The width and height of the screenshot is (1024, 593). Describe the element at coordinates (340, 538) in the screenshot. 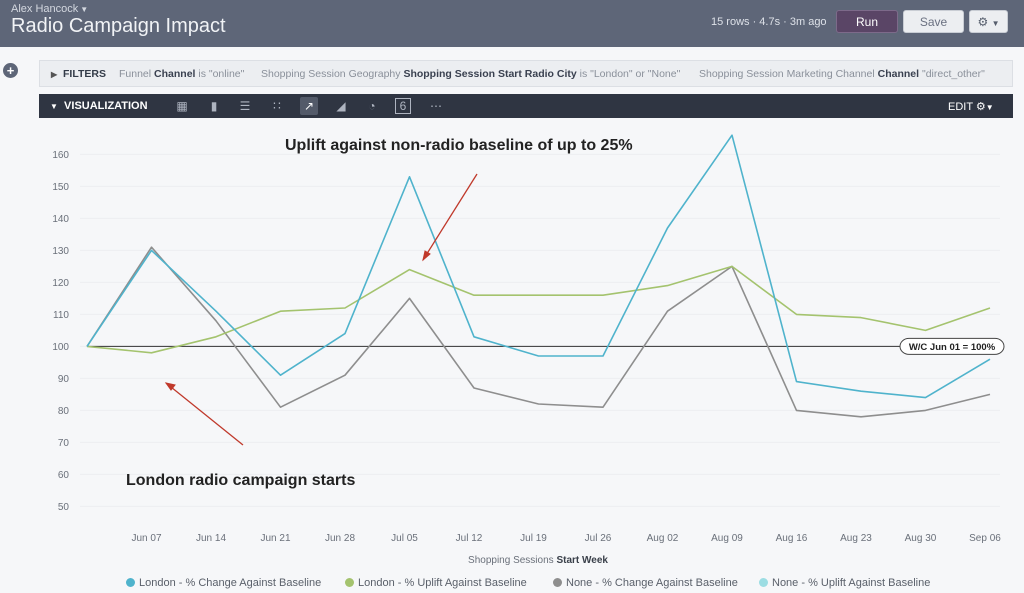

I see `x-tick-label: Jun 28` at that location.